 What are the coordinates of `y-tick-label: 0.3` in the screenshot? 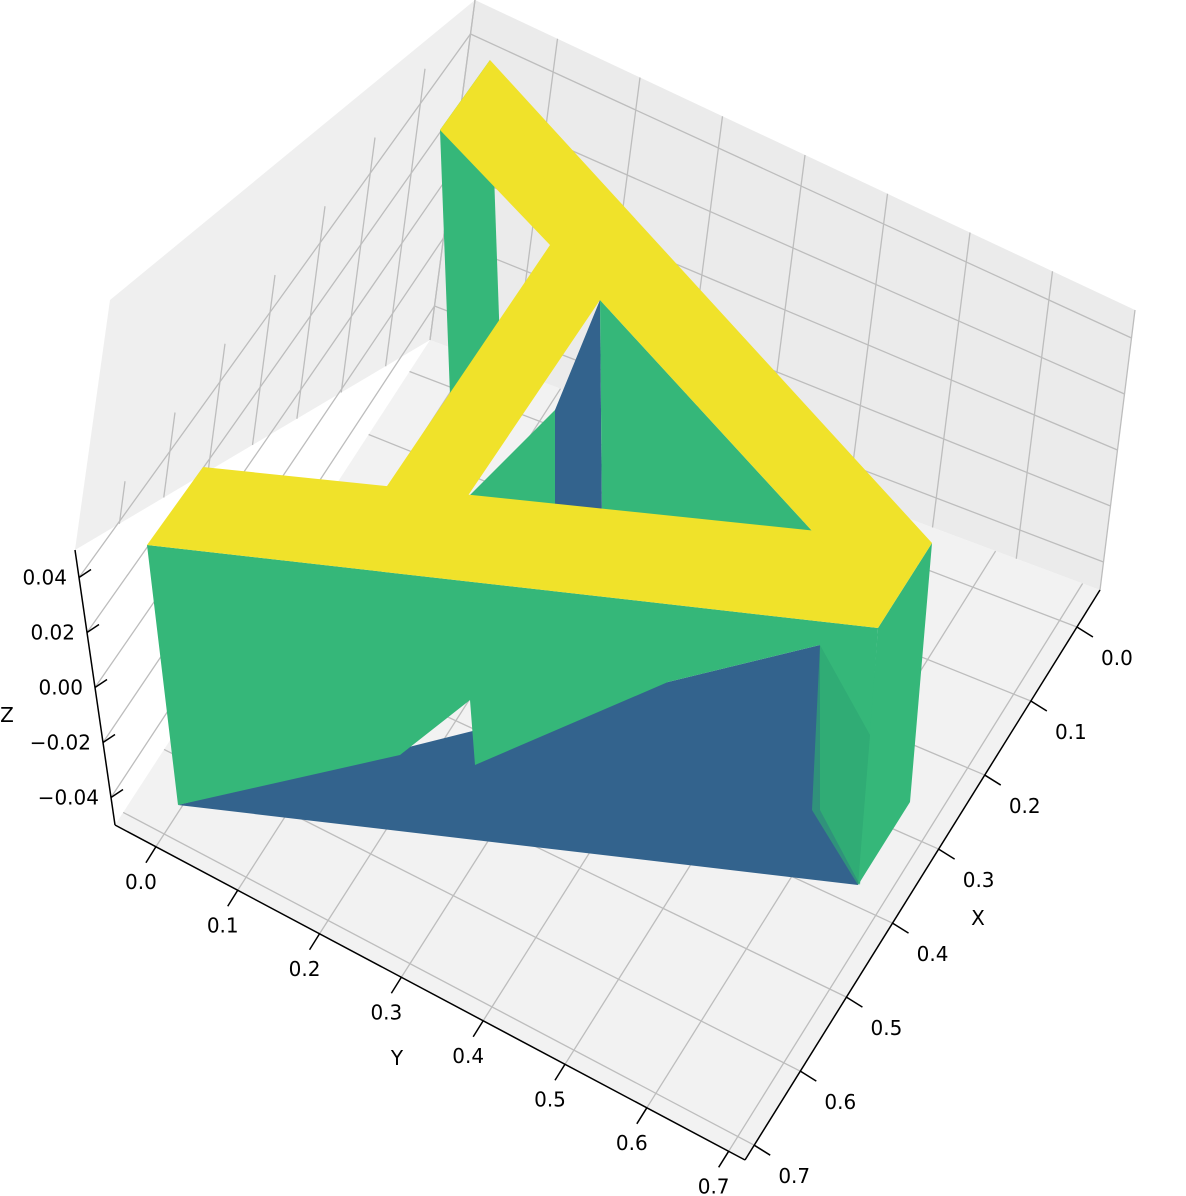 It's located at (386, 1012).